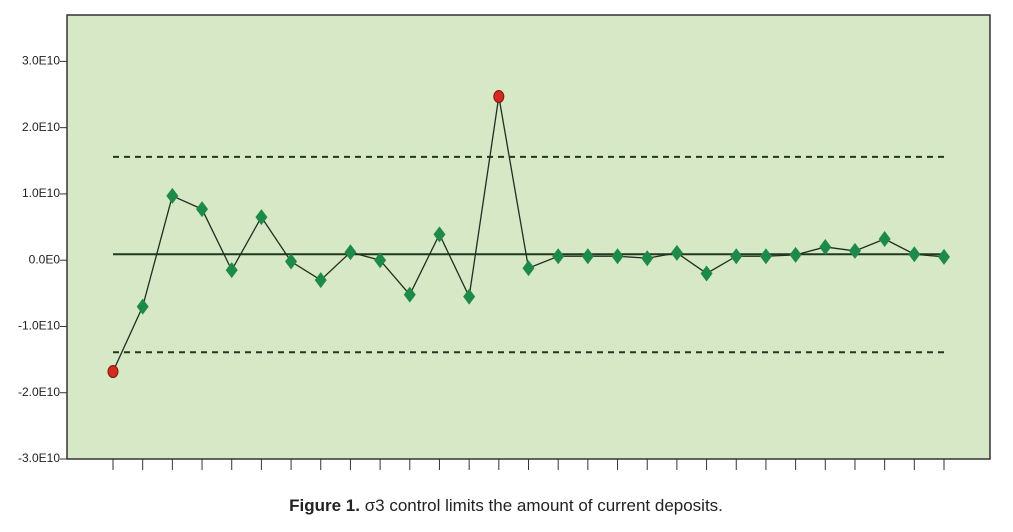 This screenshot has height=532, width=1013. Describe the element at coordinates (41, 193) in the screenshot. I see `y-tick-label: 1.0E10` at that location.